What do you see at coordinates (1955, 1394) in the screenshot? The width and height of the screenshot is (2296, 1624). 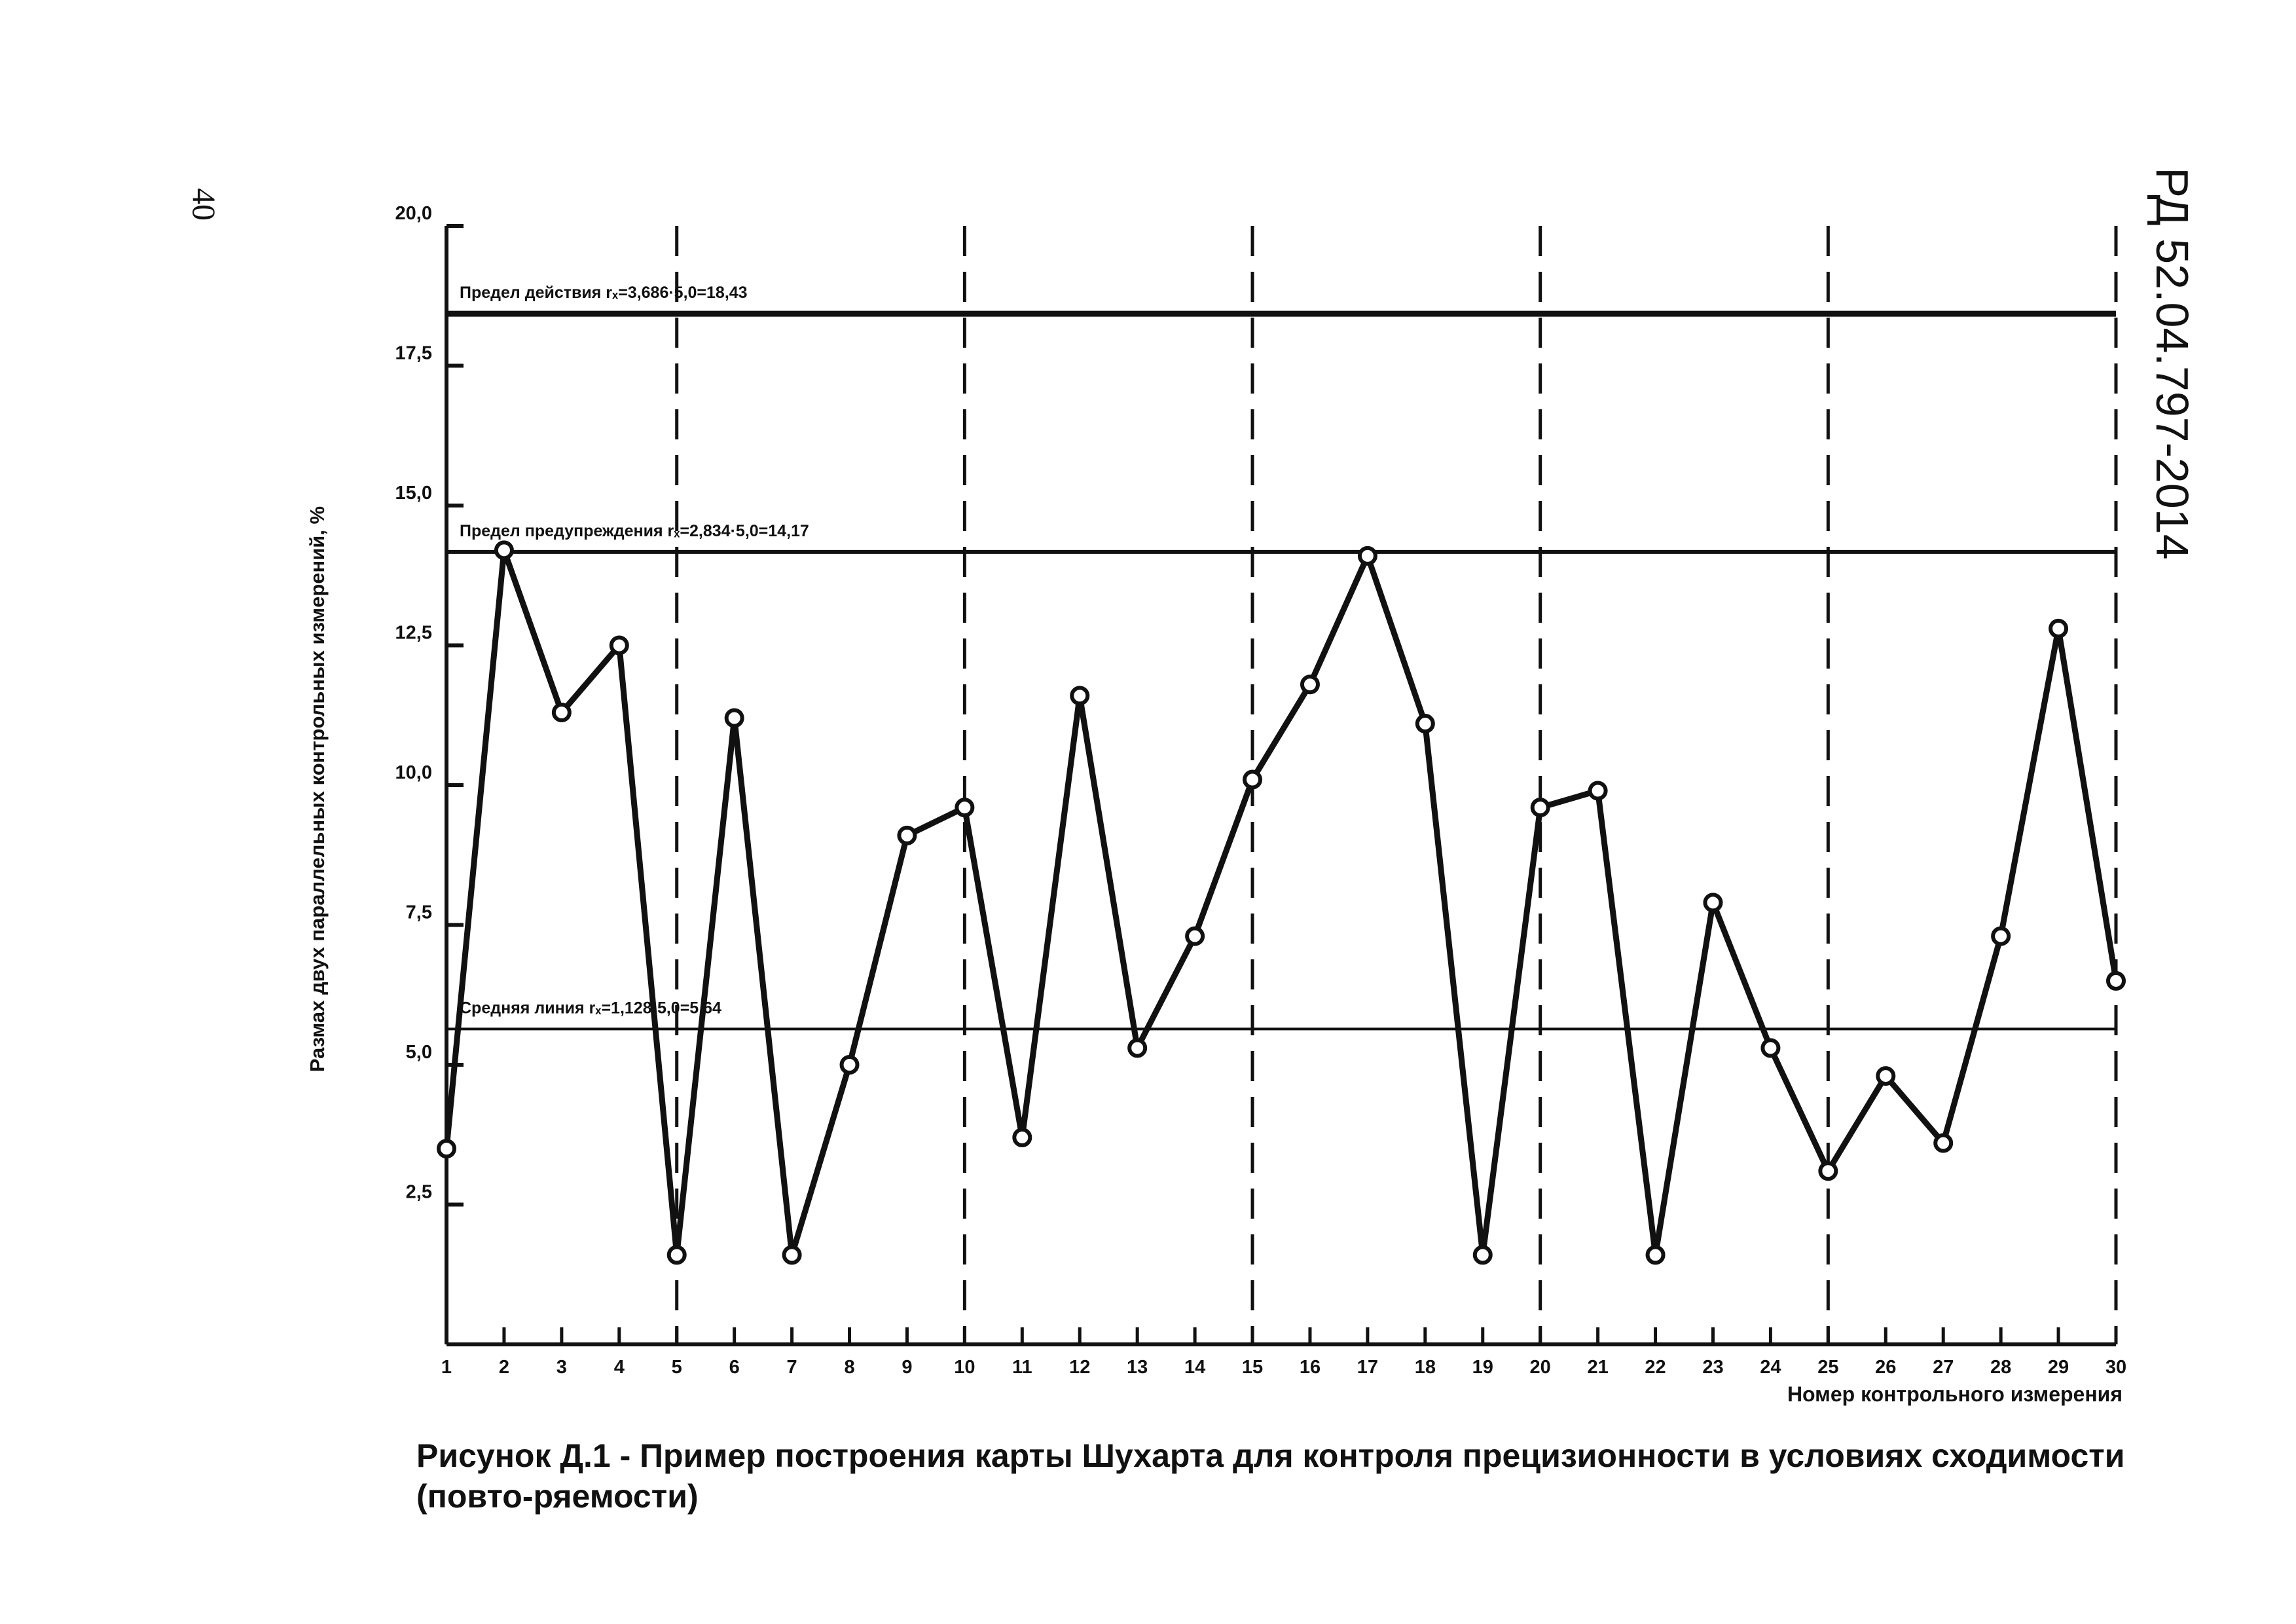 I see `x-axis-label: Номер контрольного измерения` at bounding box center [1955, 1394].